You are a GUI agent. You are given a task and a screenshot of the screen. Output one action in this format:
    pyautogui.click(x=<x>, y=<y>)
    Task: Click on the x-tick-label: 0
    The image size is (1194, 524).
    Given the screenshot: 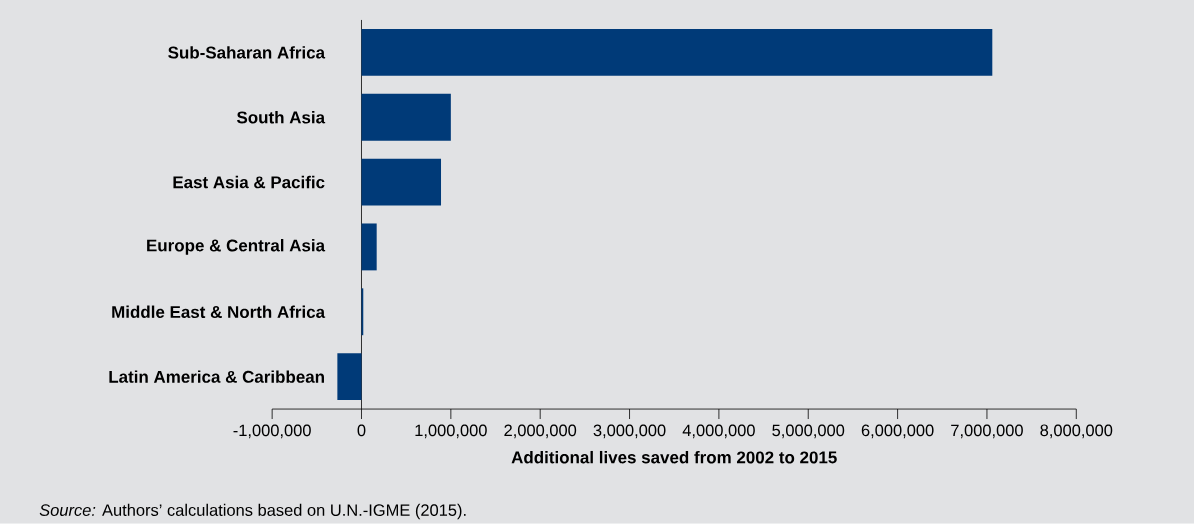 What is the action you would take?
    pyautogui.click(x=361, y=430)
    